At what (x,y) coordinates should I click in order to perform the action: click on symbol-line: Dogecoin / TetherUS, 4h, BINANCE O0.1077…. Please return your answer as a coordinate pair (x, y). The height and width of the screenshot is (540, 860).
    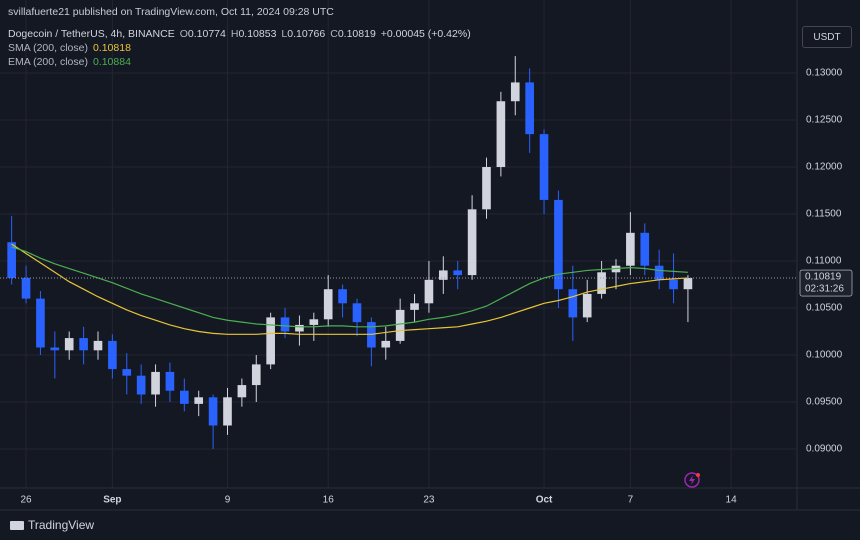
    Looking at the image, I should click on (239, 34).